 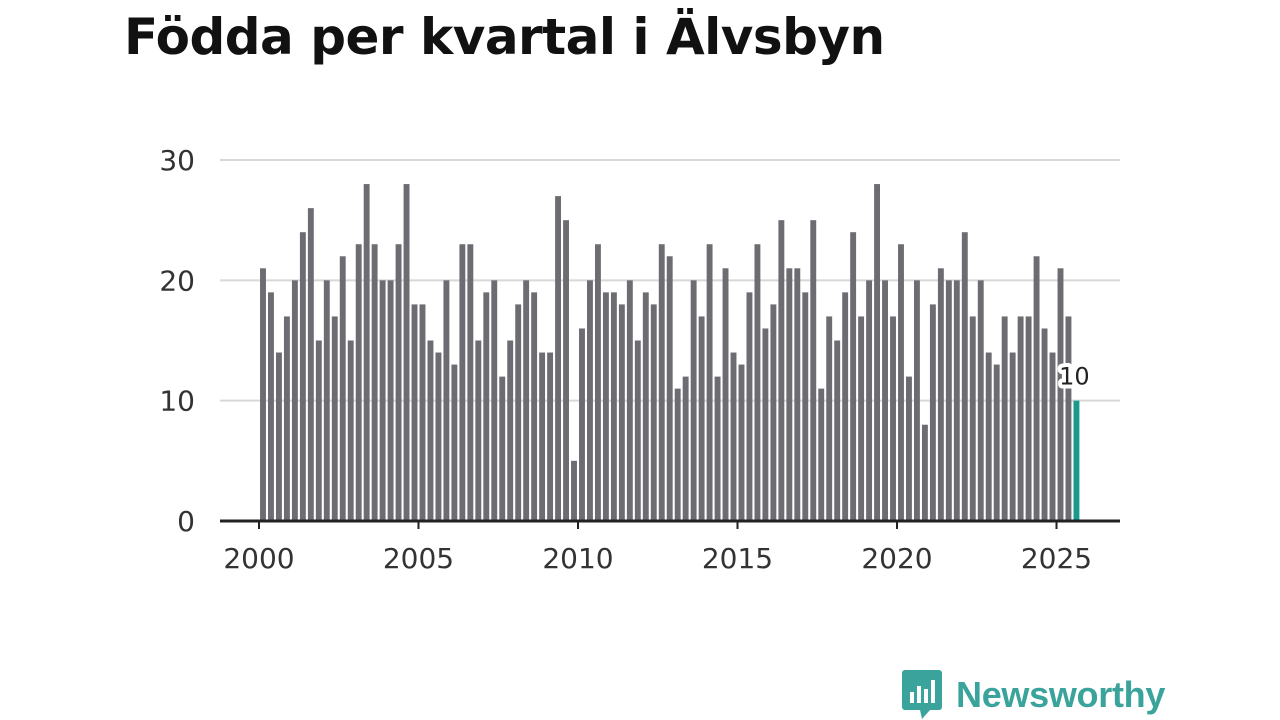 I want to click on y-tick-label: 10, so click(x=177, y=401).